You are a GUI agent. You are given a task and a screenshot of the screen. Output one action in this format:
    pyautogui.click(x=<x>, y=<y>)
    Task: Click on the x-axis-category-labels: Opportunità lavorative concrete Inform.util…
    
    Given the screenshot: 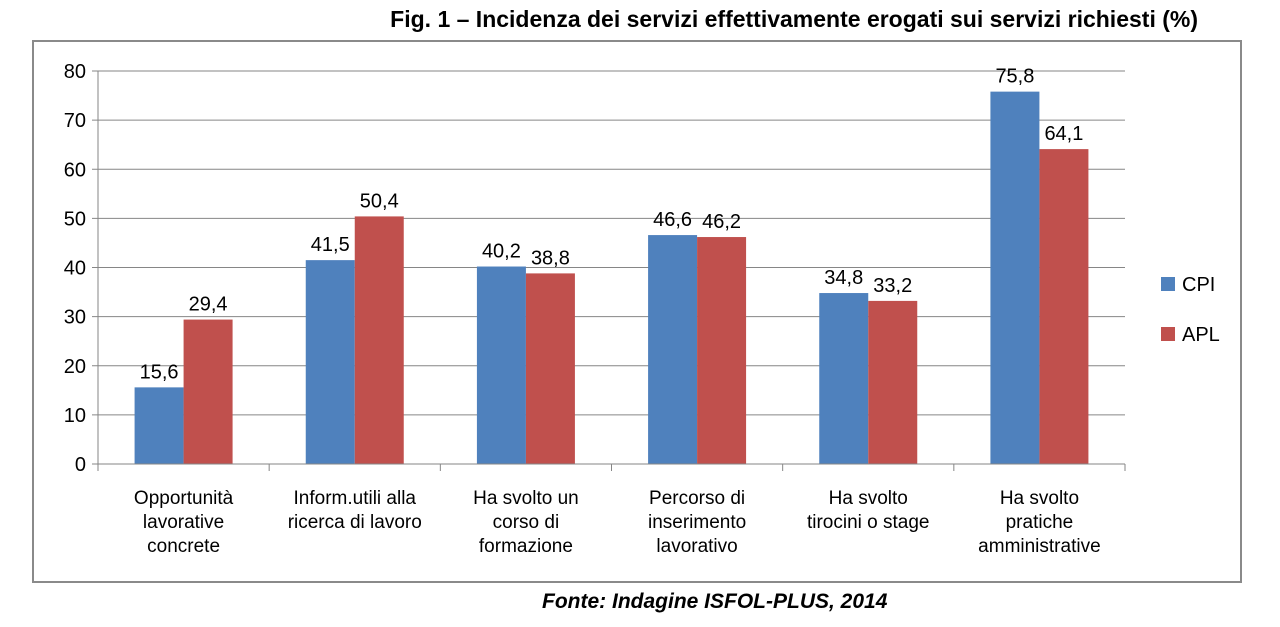 What is the action you would take?
    pyautogui.click(x=617, y=522)
    